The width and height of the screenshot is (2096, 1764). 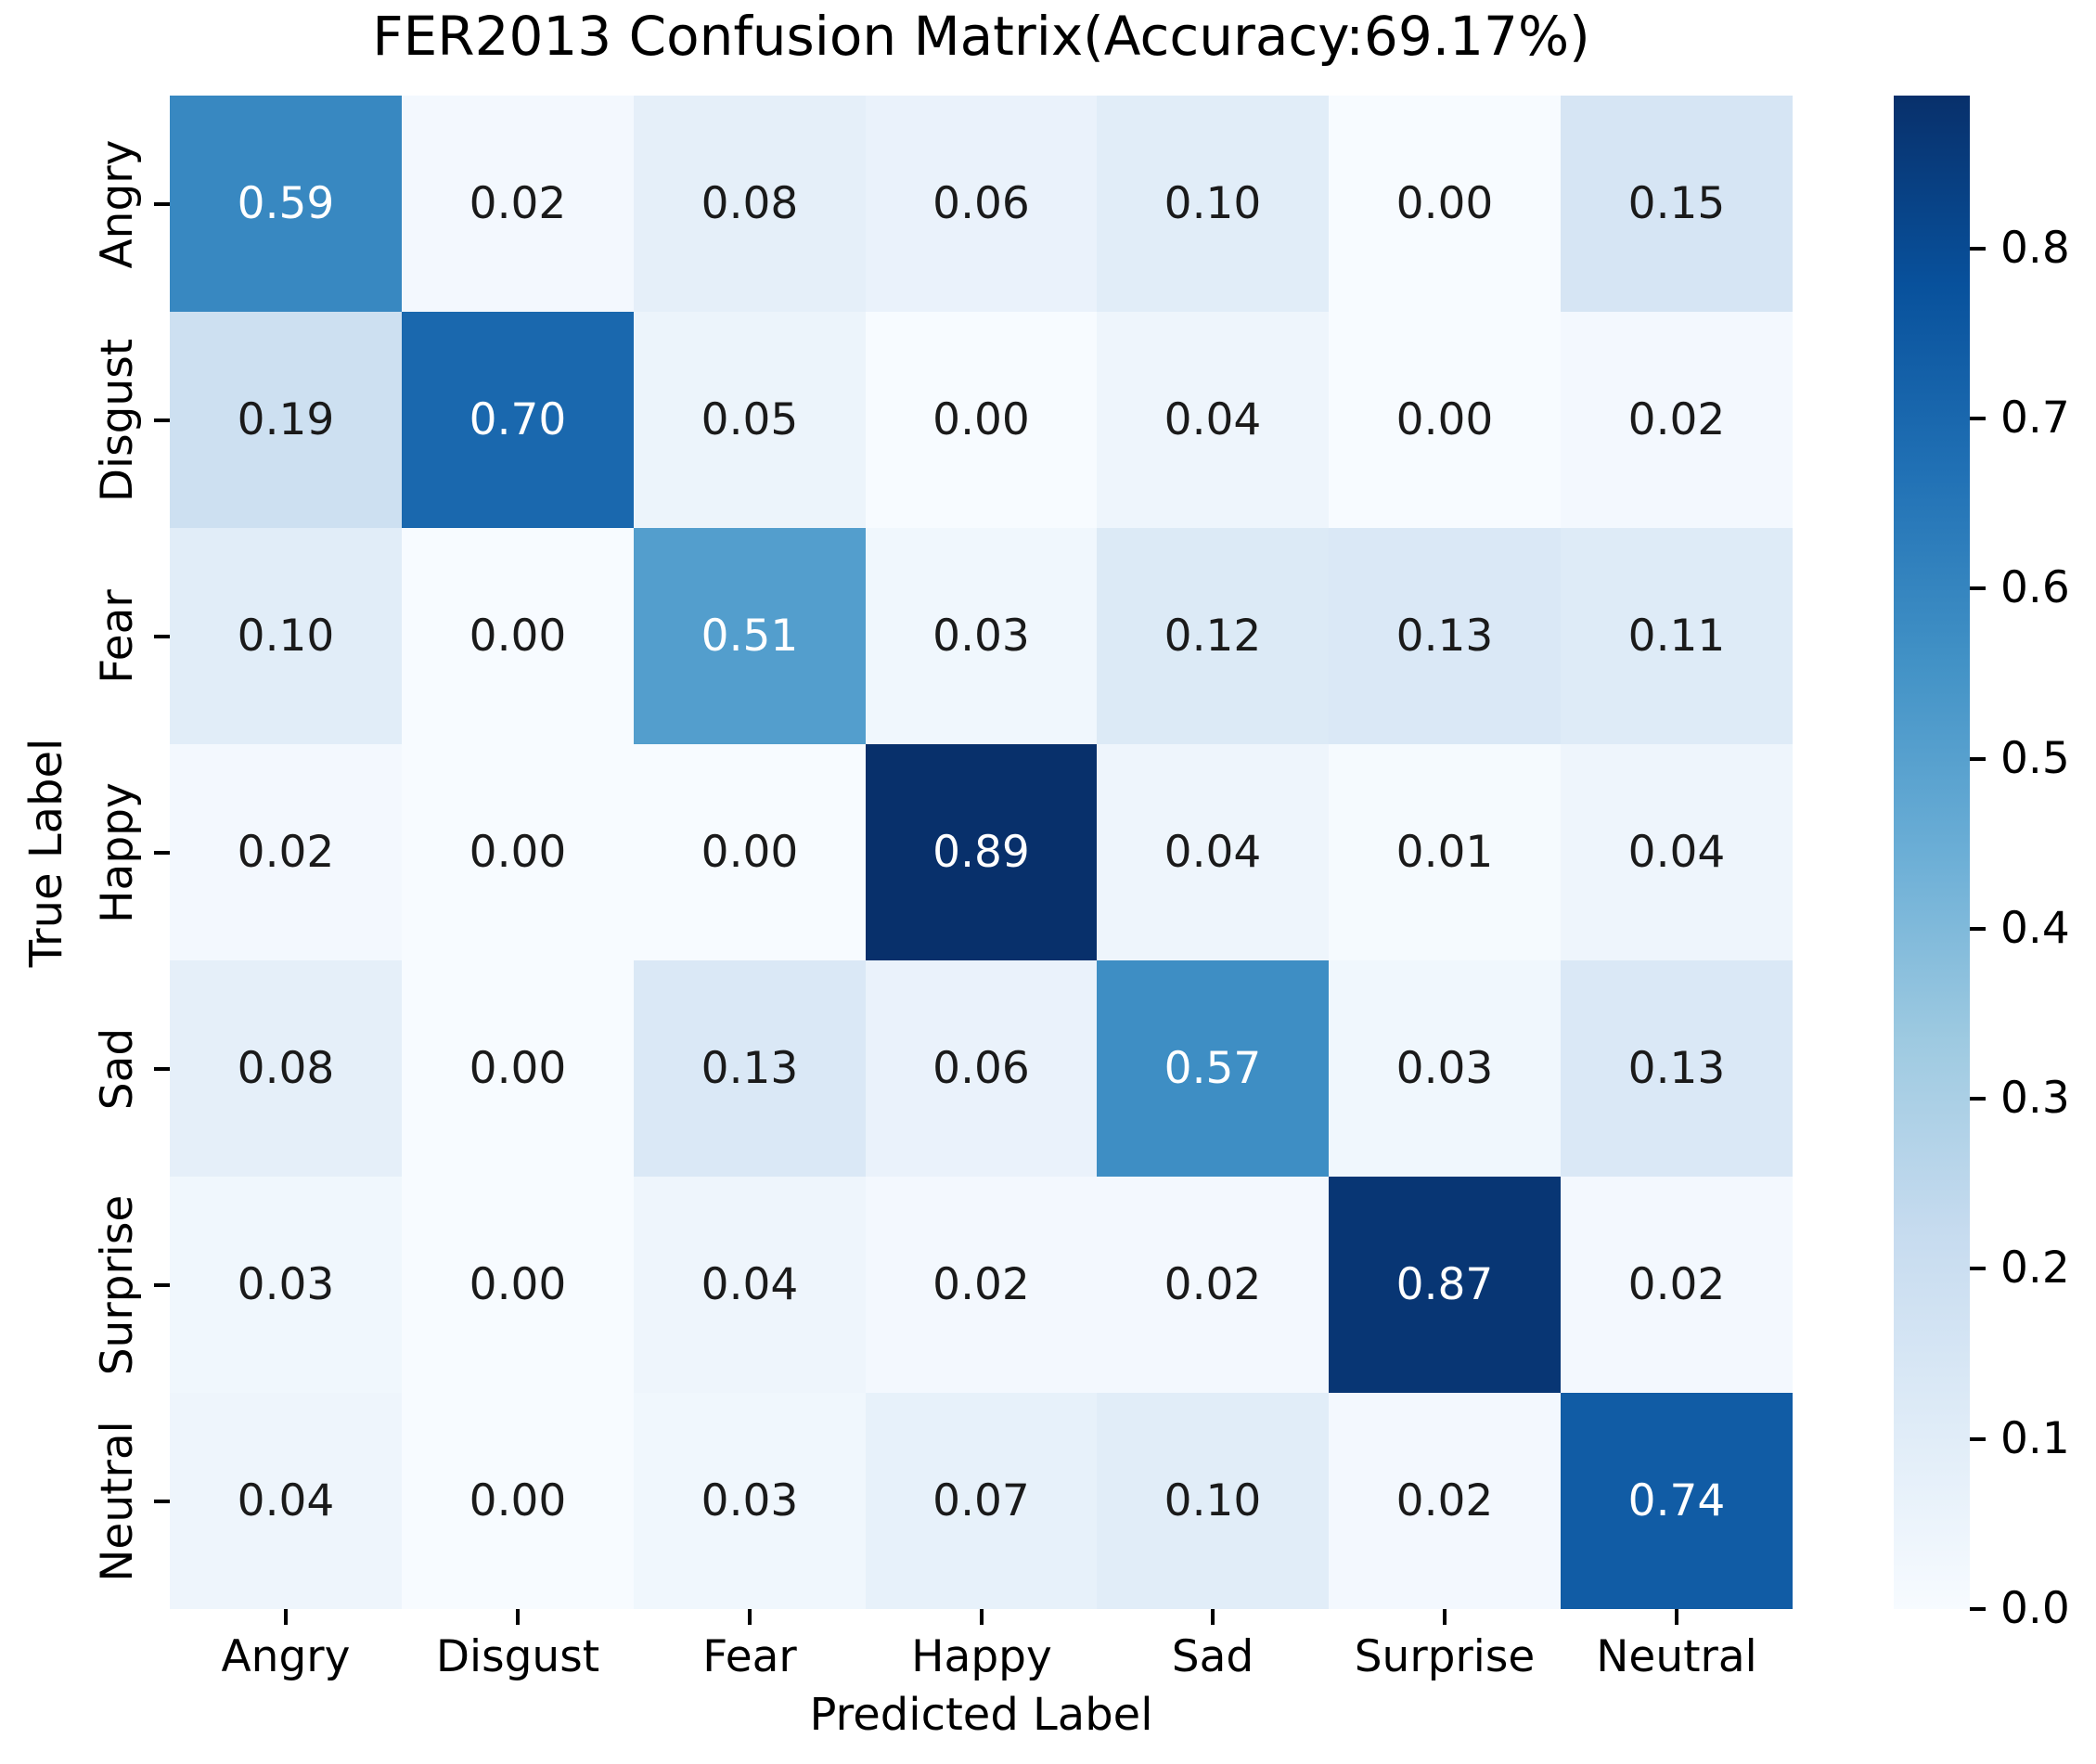 I want to click on colorbar-tick-label: 0.5, so click(x=2035, y=759).